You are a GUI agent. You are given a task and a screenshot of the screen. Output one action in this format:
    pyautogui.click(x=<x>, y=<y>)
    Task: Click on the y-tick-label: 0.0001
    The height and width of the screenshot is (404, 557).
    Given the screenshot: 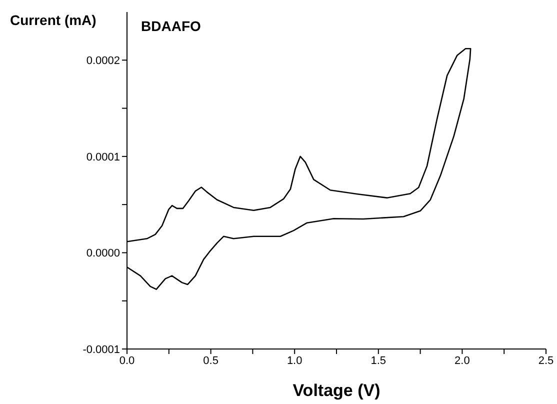 What is the action you would take?
    pyautogui.click(x=103, y=157)
    